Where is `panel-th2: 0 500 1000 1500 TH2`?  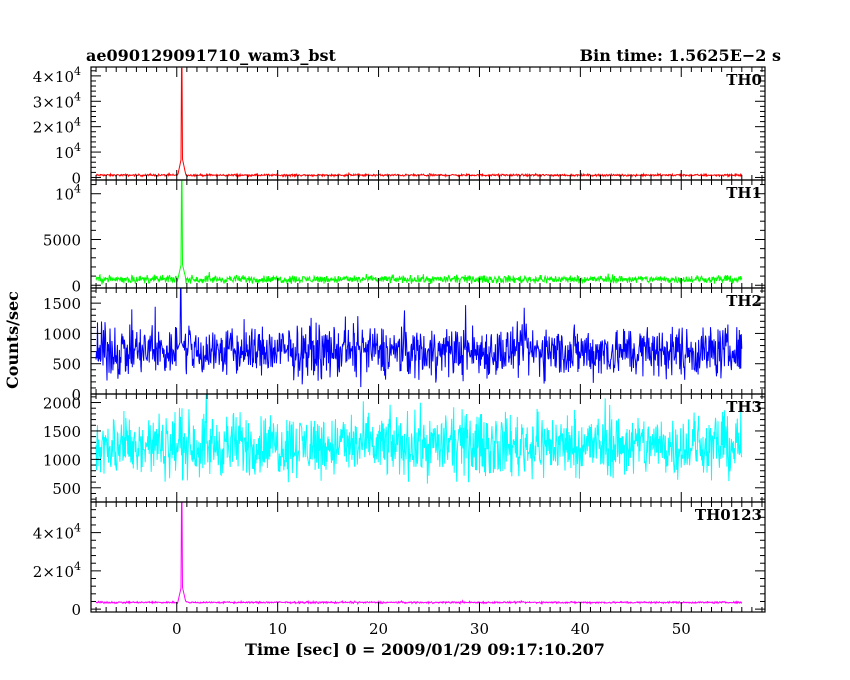
panel-th2: 0 500 1000 1500 TH2 is located at coordinates (404, 345).